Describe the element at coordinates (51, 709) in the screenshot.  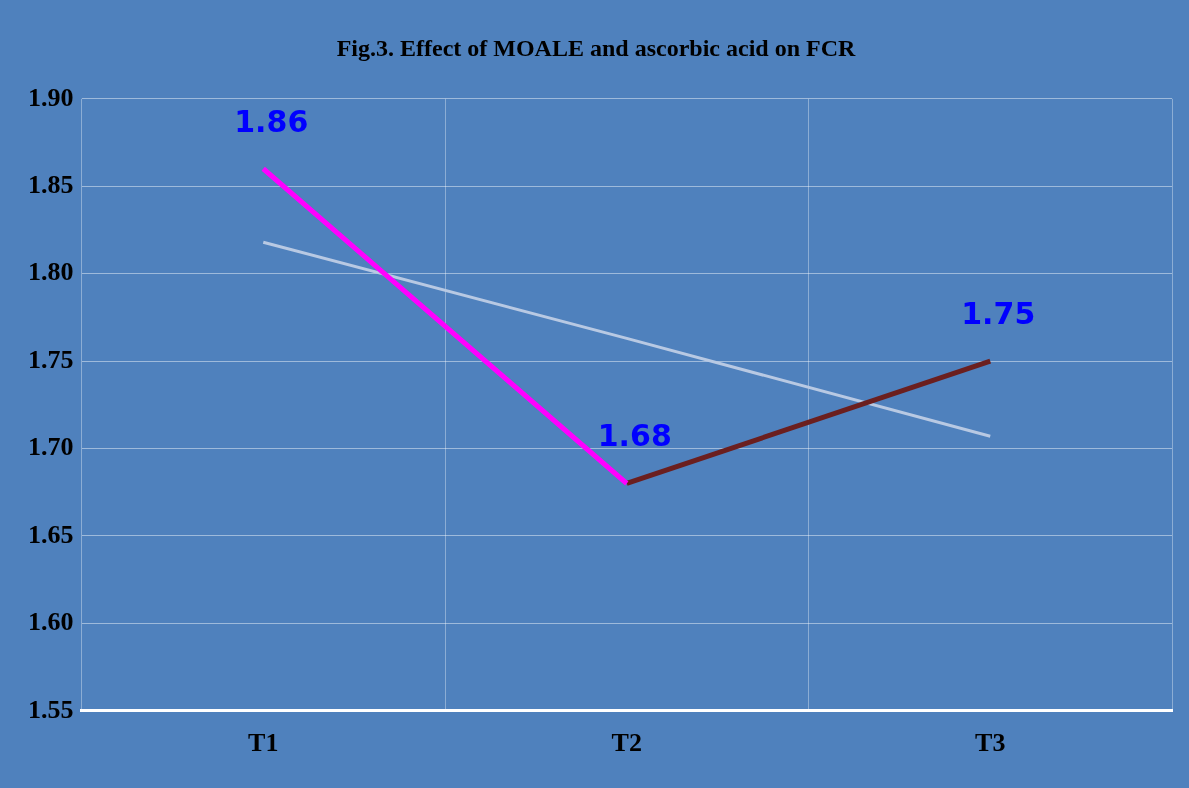
I see `y-tick-label: 1.55` at that location.